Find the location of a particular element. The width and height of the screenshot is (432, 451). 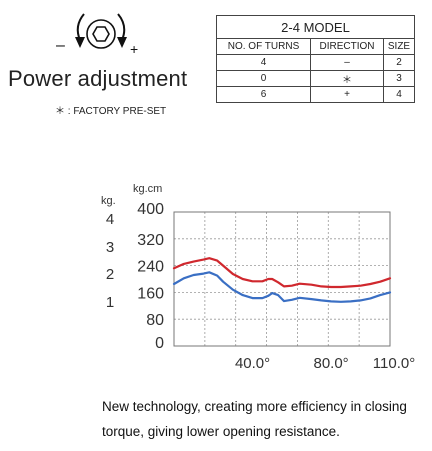

y-tick-label-kgcm: 160 is located at coordinates (150, 293).